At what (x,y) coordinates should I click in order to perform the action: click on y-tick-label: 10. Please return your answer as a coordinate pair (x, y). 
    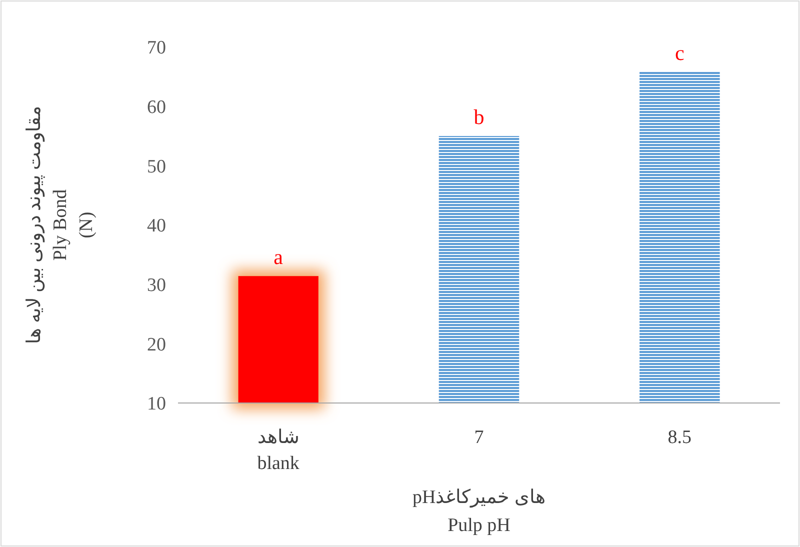
    Looking at the image, I should click on (156, 404).